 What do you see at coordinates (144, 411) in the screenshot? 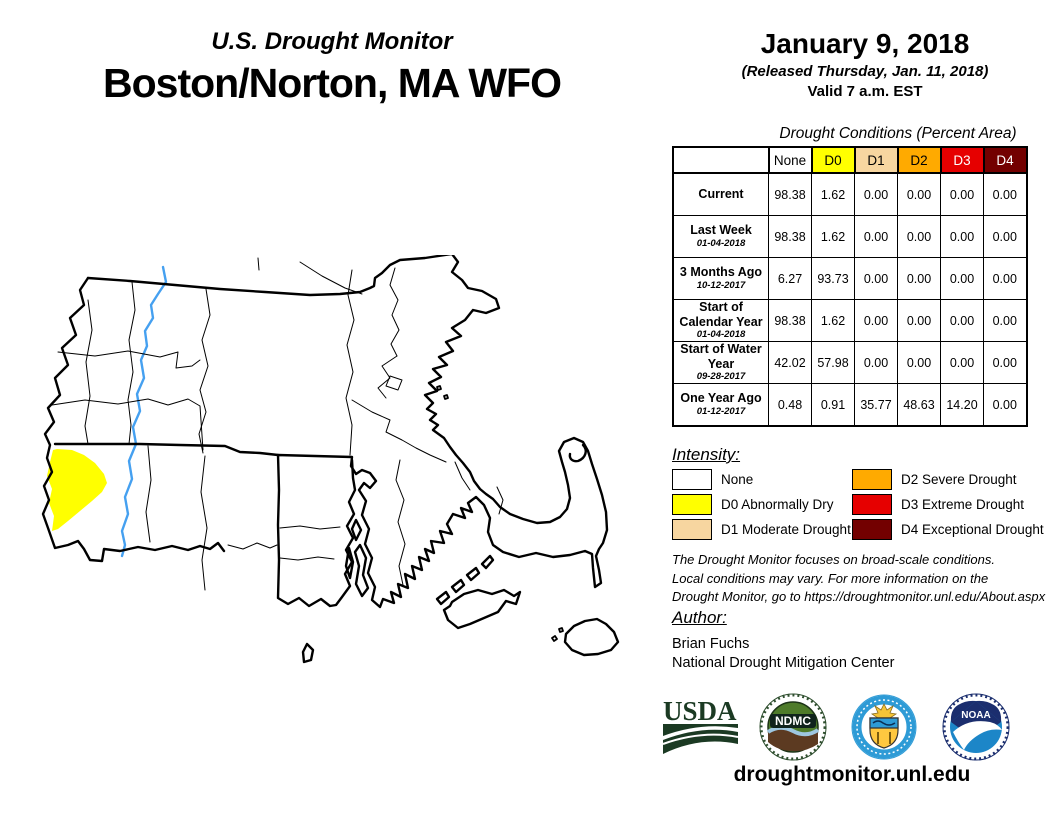
I see `connecticut-river` at bounding box center [144, 411].